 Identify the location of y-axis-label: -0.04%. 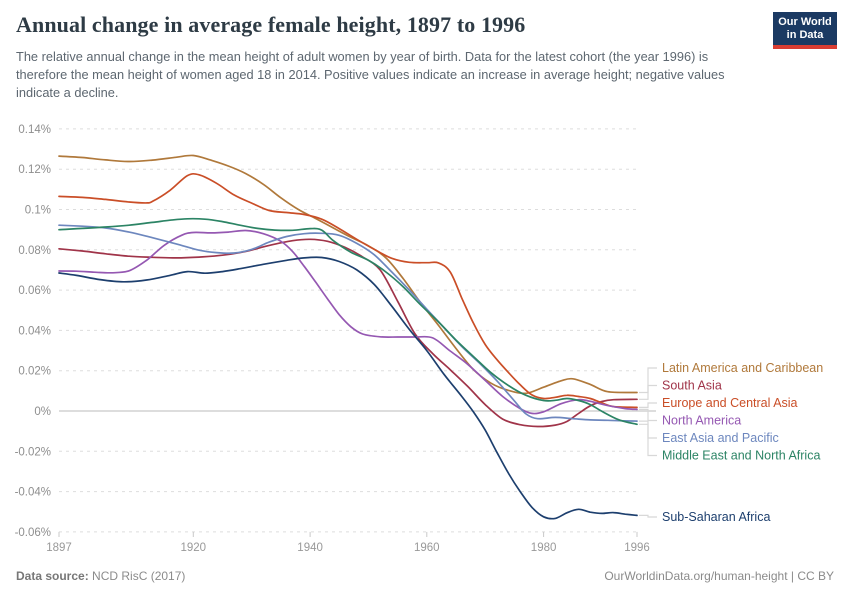
(33, 493).